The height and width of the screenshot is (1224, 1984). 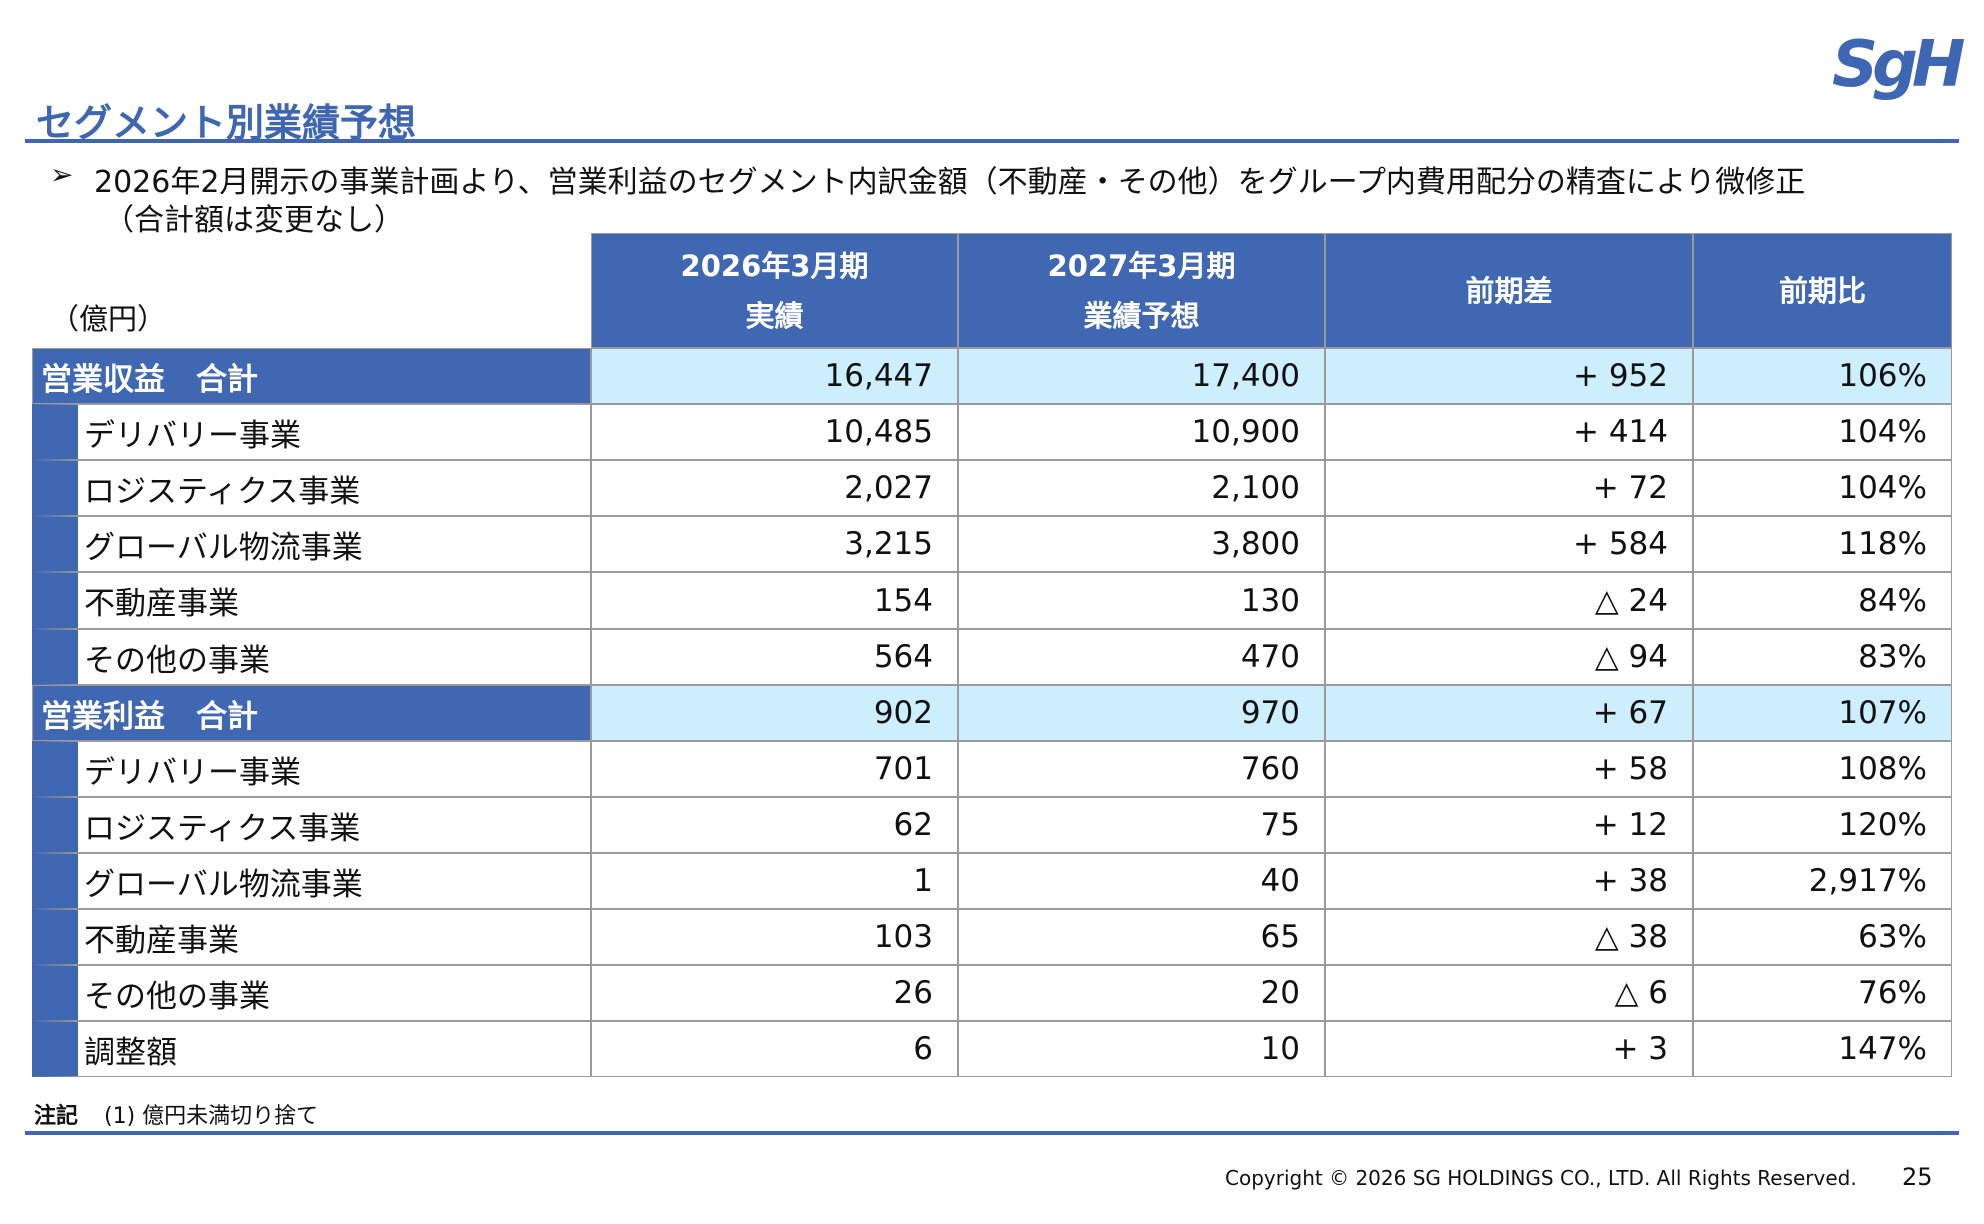 What do you see at coordinates (1509, 825) in the screenshot?
I see `cell: + 12` at bounding box center [1509, 825].